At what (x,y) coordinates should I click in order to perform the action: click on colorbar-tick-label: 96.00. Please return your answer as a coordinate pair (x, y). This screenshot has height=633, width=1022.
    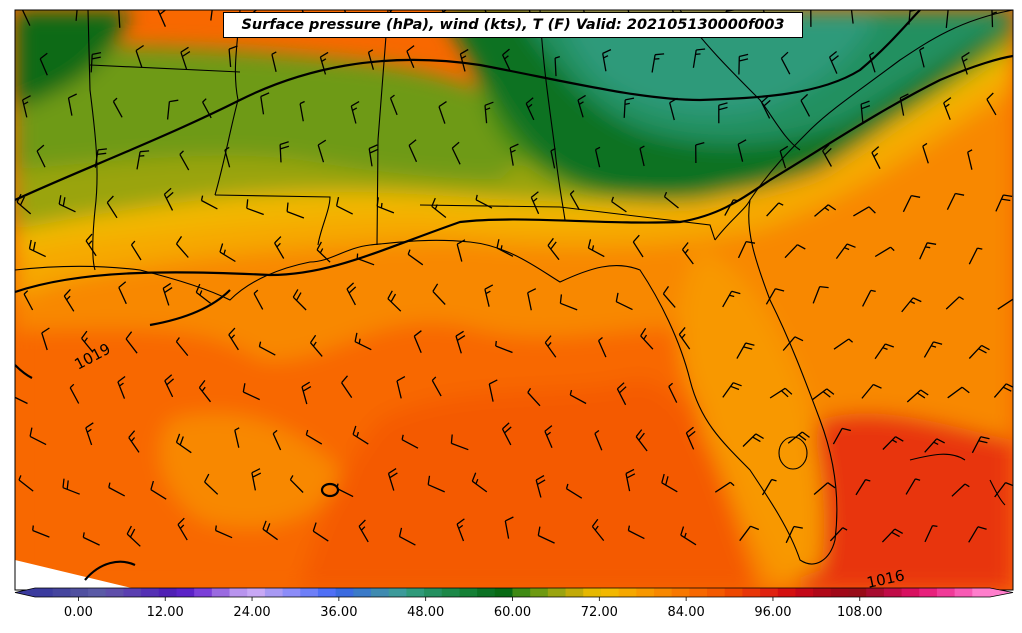
    Looking at the image, I should click on (772, 612).